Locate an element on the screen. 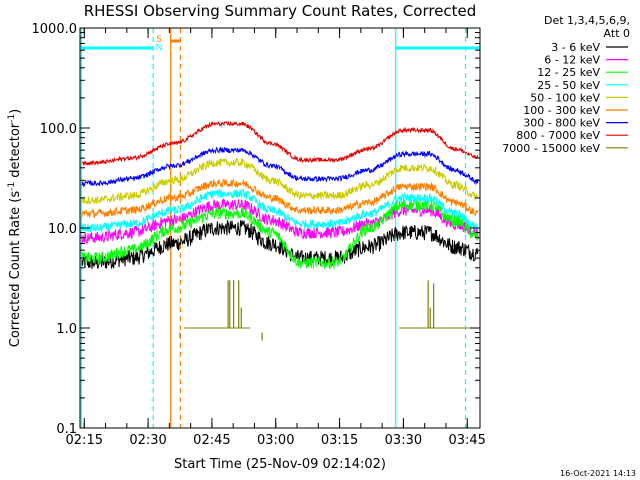  x-tick-label: 03:15 is located at coordinates (339, 440).